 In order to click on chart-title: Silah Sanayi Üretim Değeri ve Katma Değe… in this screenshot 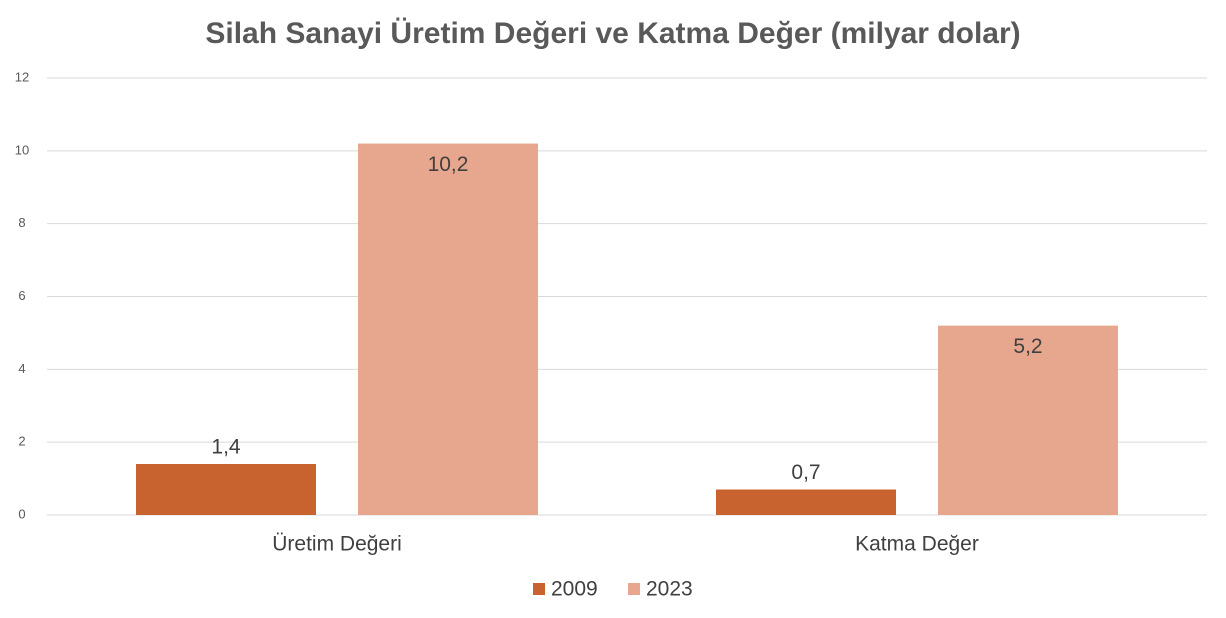, I will do `click(612, 33)`.